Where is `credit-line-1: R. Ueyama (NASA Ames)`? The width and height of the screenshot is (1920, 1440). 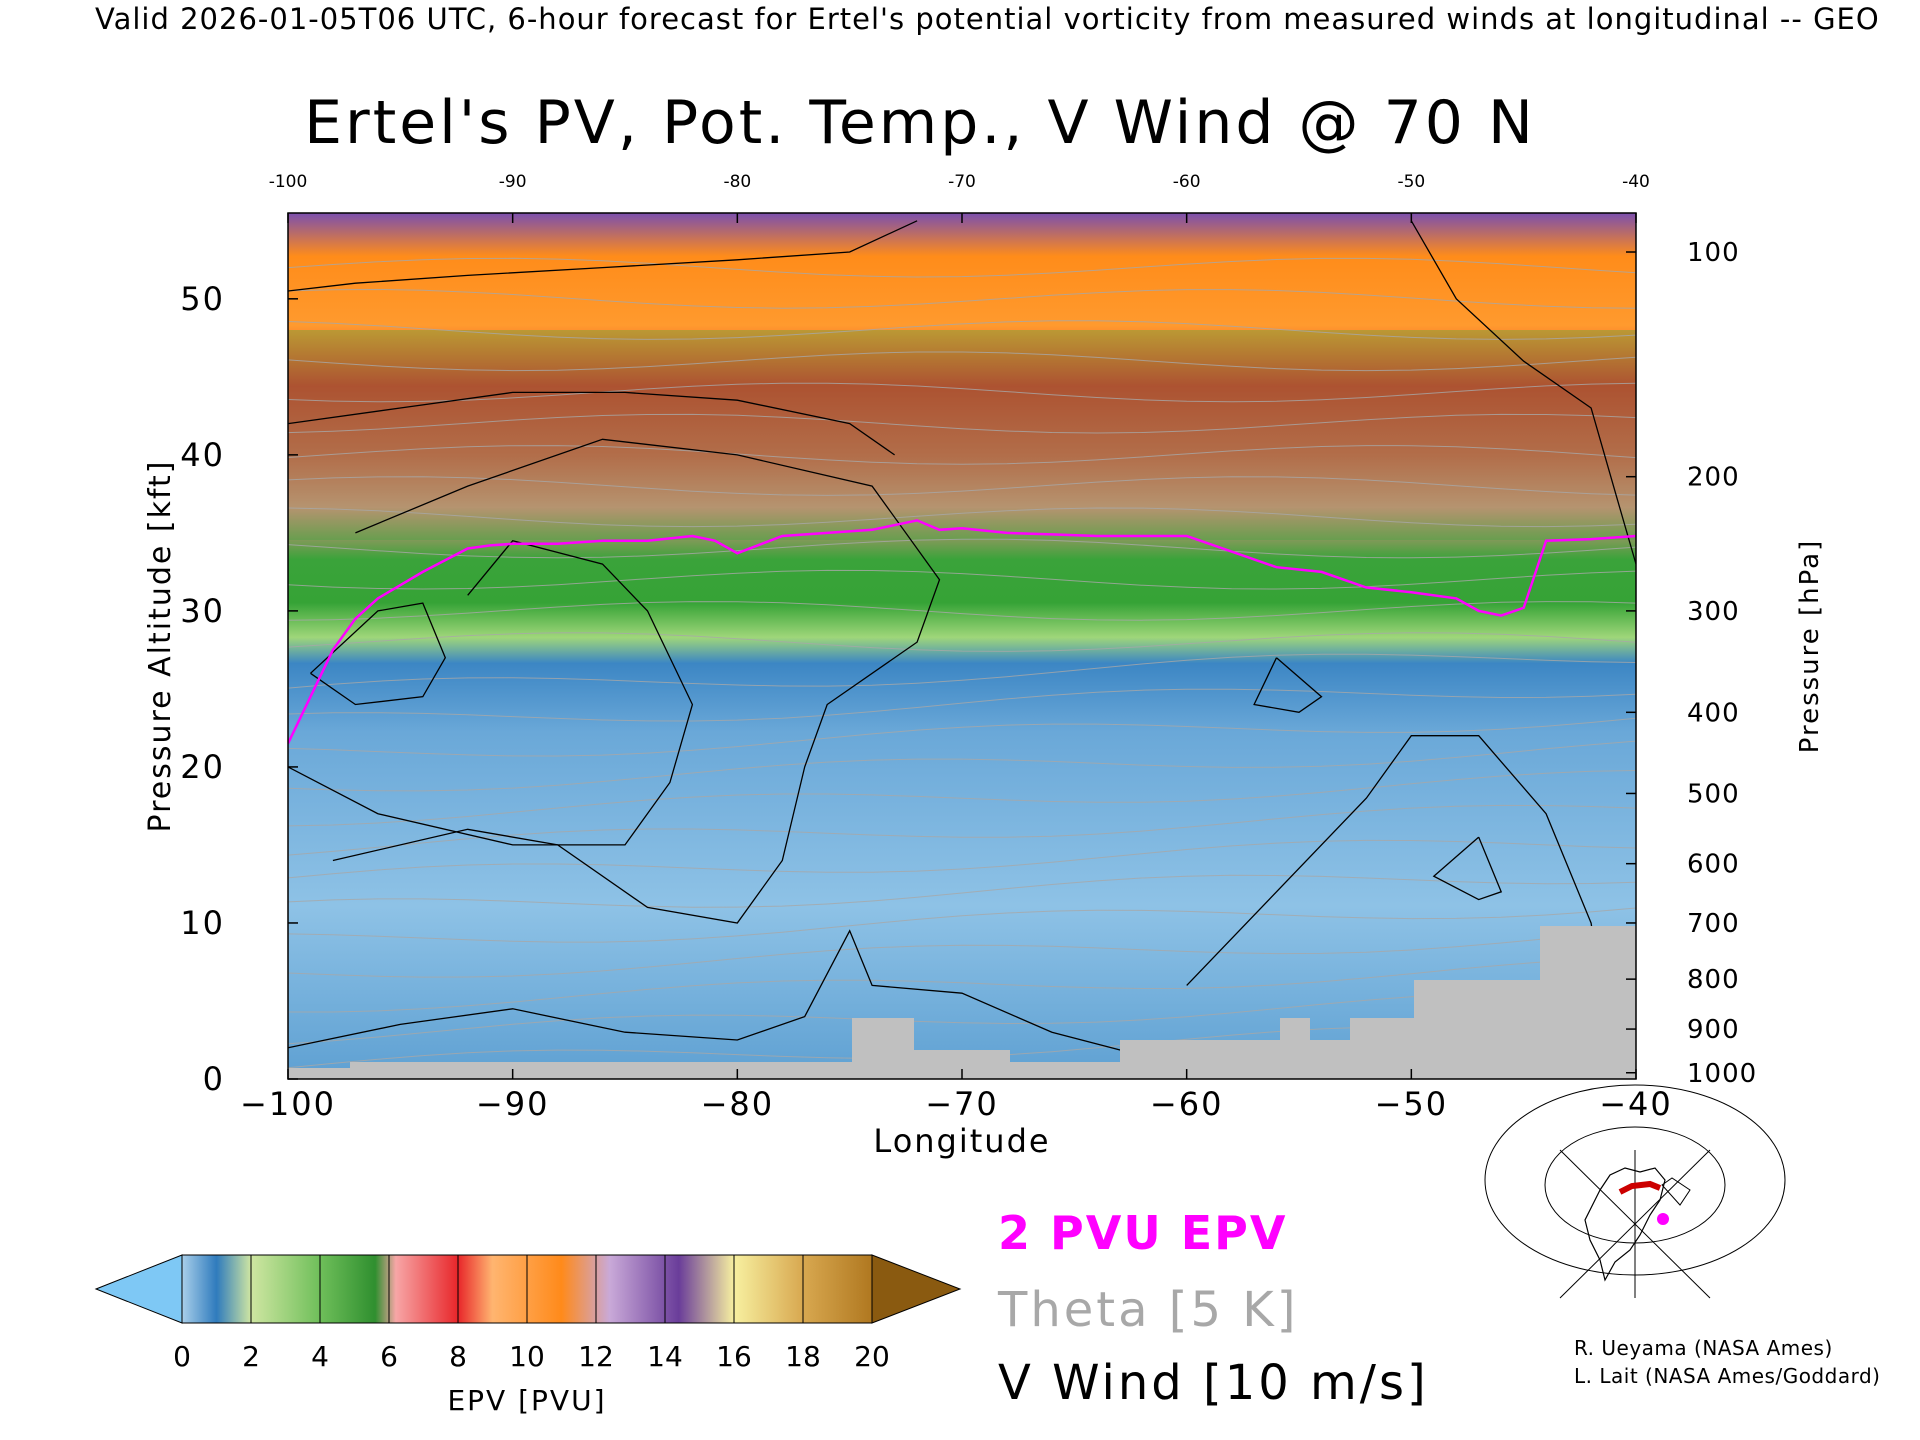 credit-line-1: R. Ueyama (NASA Ames) is located at coordinates (1703, 1348).